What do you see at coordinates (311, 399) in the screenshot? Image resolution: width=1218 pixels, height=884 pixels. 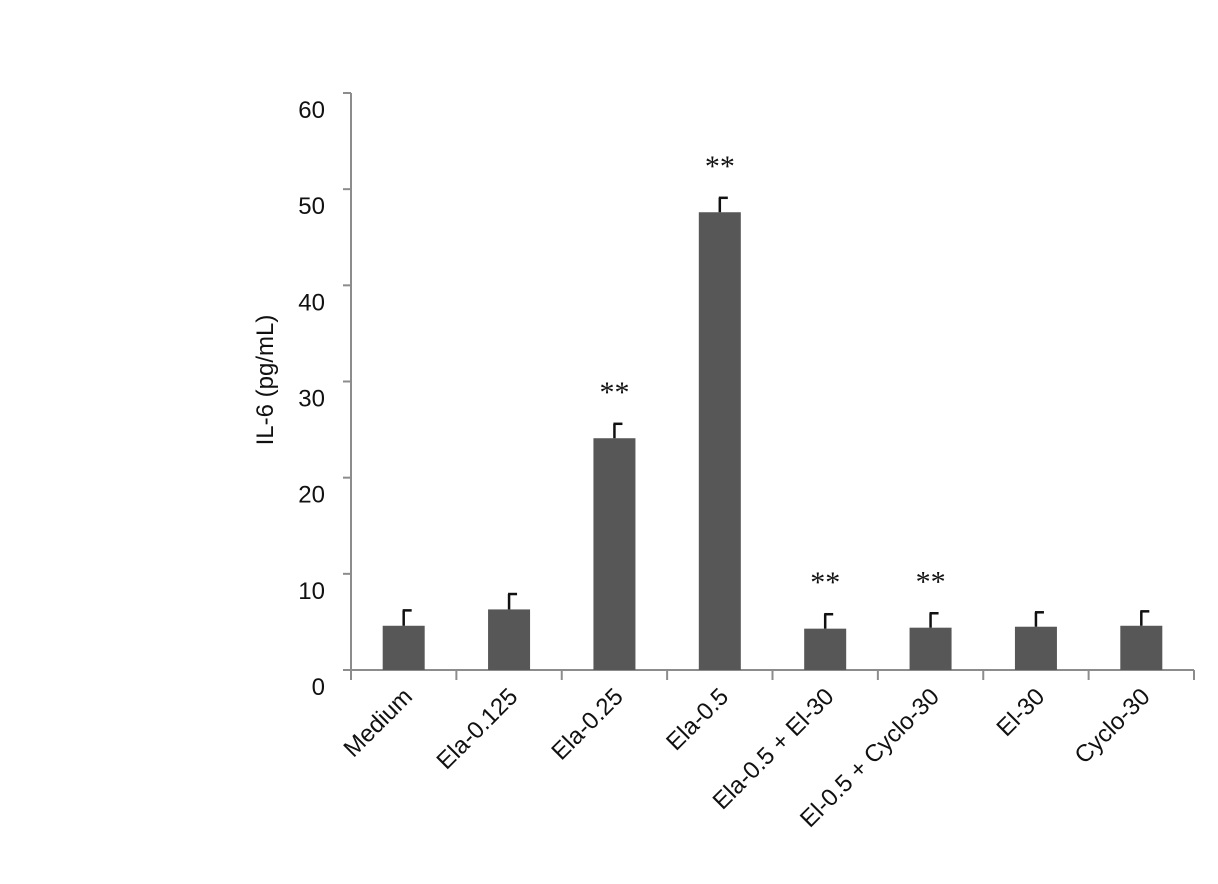 I see `y-tick-label: 30` at bounding box center [311, 399].